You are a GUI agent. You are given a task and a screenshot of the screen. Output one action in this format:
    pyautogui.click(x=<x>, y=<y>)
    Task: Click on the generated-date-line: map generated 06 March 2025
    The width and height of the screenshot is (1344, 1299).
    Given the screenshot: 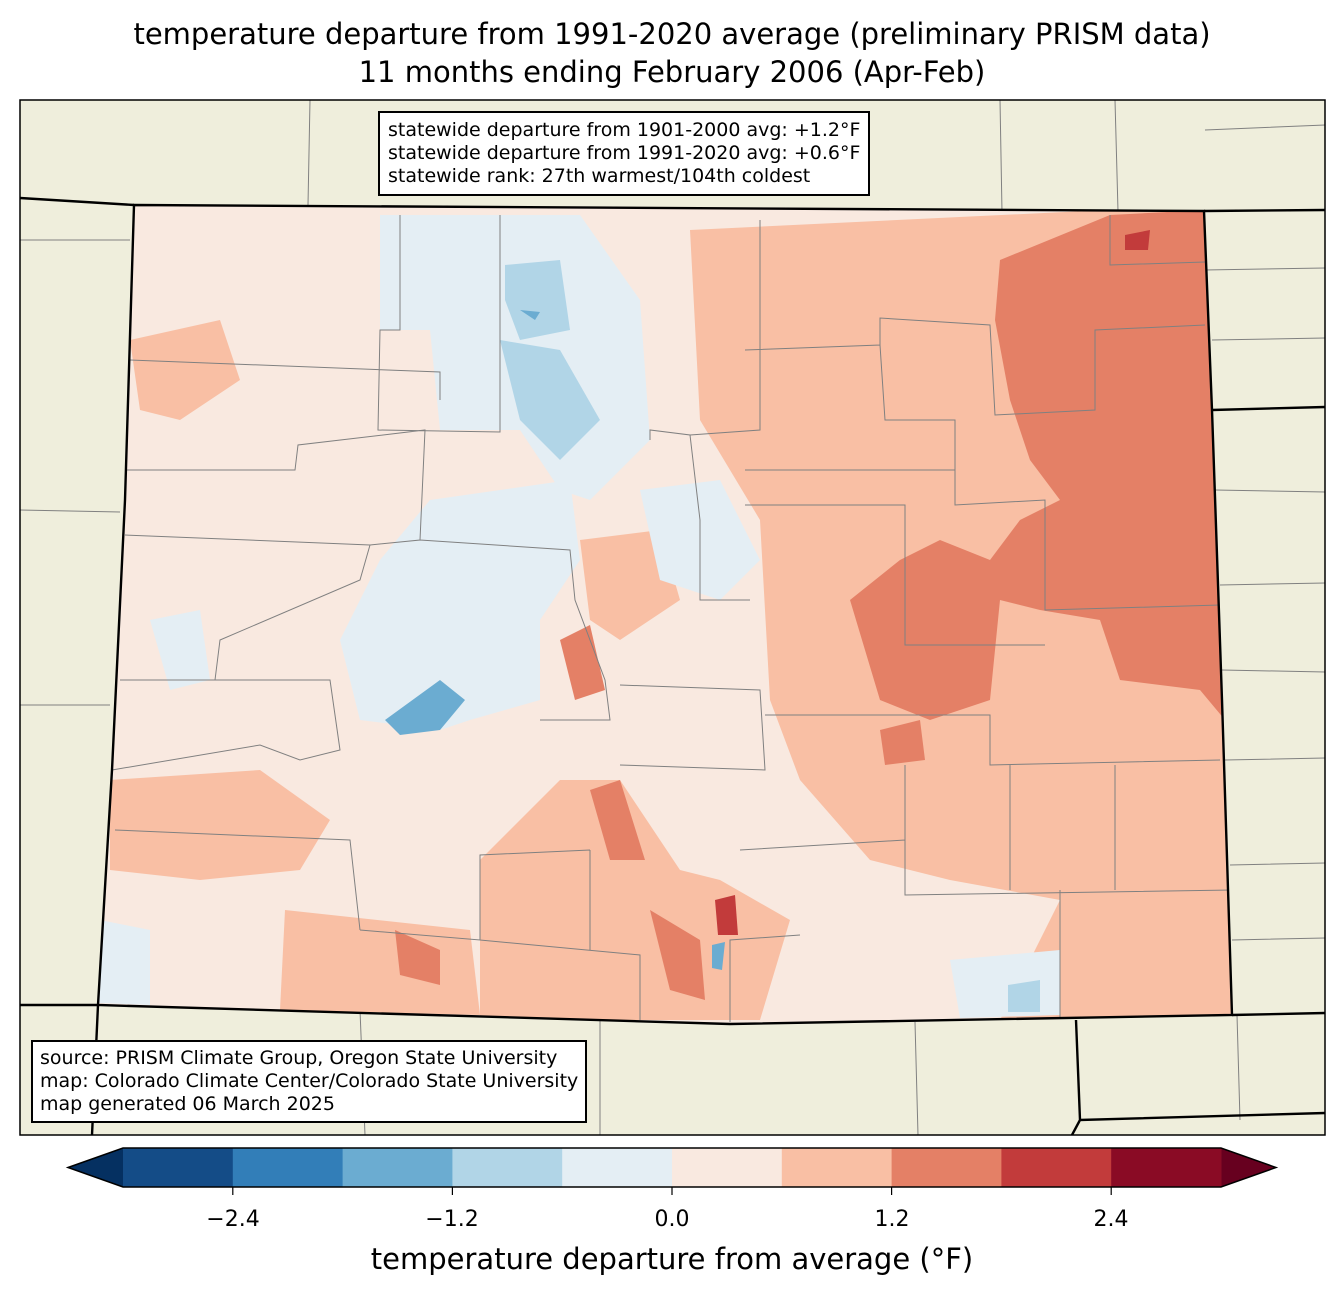 What is the action you would take?
    pyautogui.click(x=187, y=1104)
    